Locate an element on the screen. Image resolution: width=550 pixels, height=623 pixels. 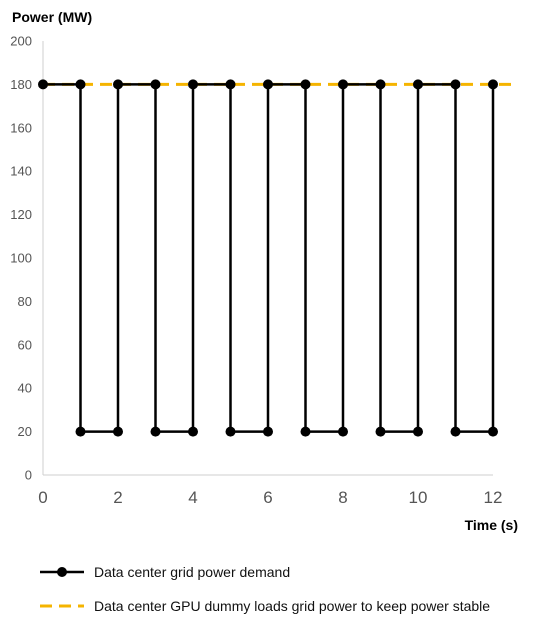
x-ticks: 0 2 4 6 8 10 12 is located at coordinates (270, 497).